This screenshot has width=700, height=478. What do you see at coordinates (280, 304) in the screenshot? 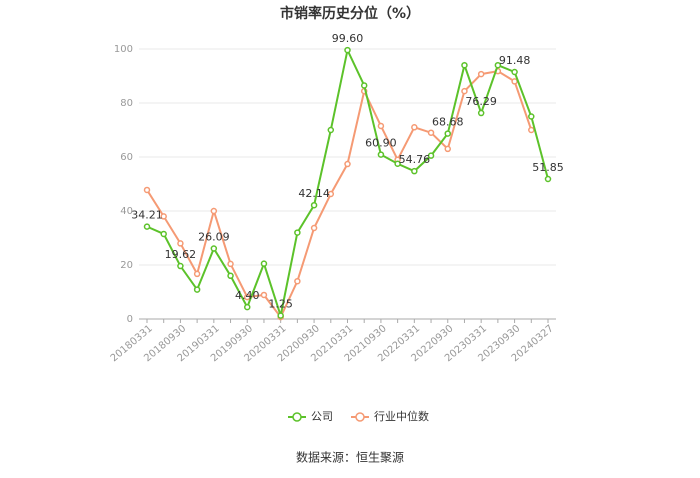
I see `data-label: 1.25` at bounding box center [280, 304].